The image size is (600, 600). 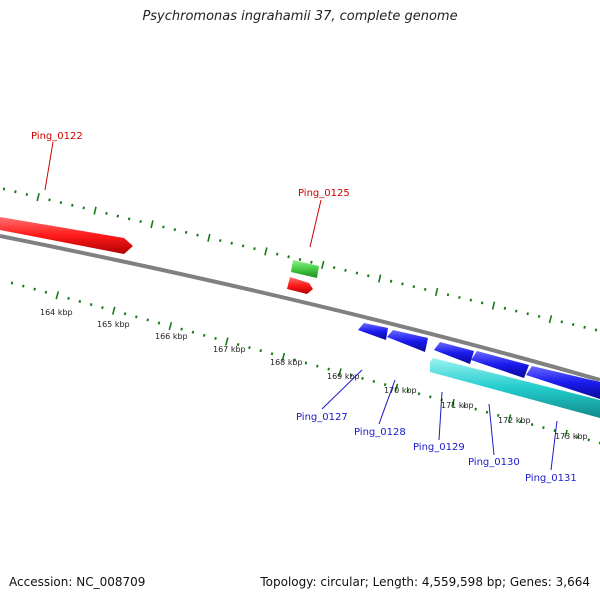 I want to click on scale-label-167: 167 kbp, so click(x=229, y=349).